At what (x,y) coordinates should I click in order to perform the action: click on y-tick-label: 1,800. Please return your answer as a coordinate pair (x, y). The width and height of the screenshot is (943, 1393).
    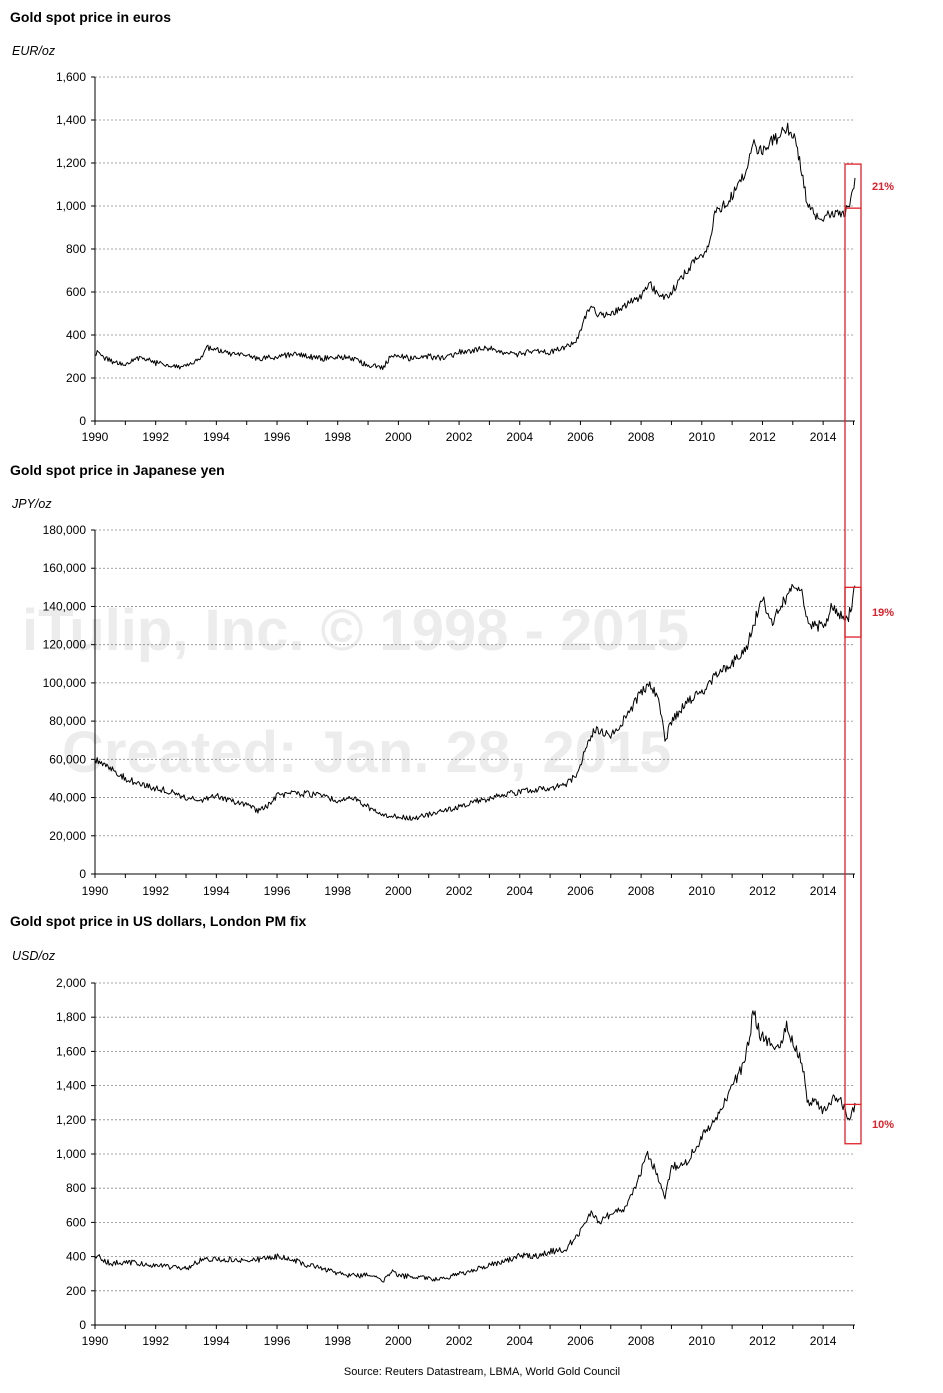
    Looking at the image, I should click on (71, 1017).